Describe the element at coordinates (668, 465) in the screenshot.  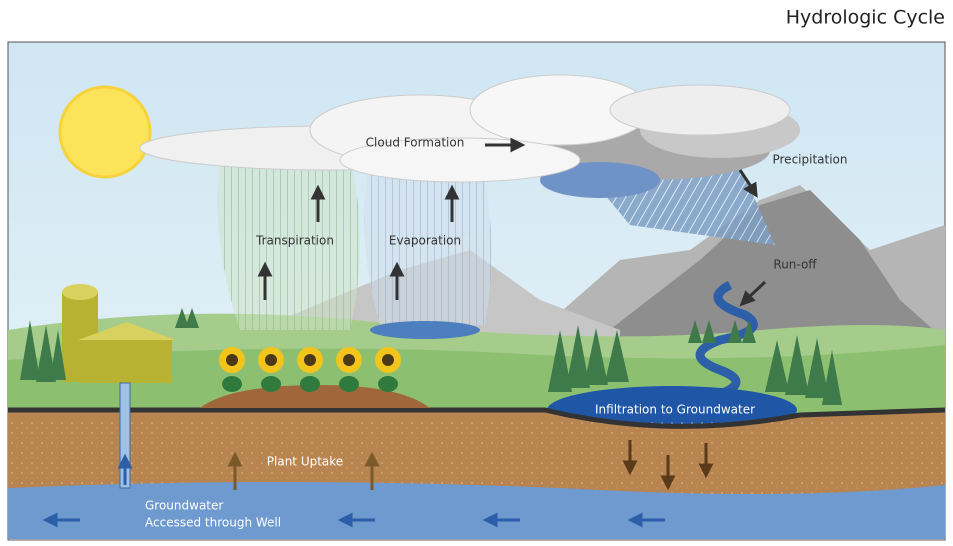
I see `infiltration-arrows` at that location.